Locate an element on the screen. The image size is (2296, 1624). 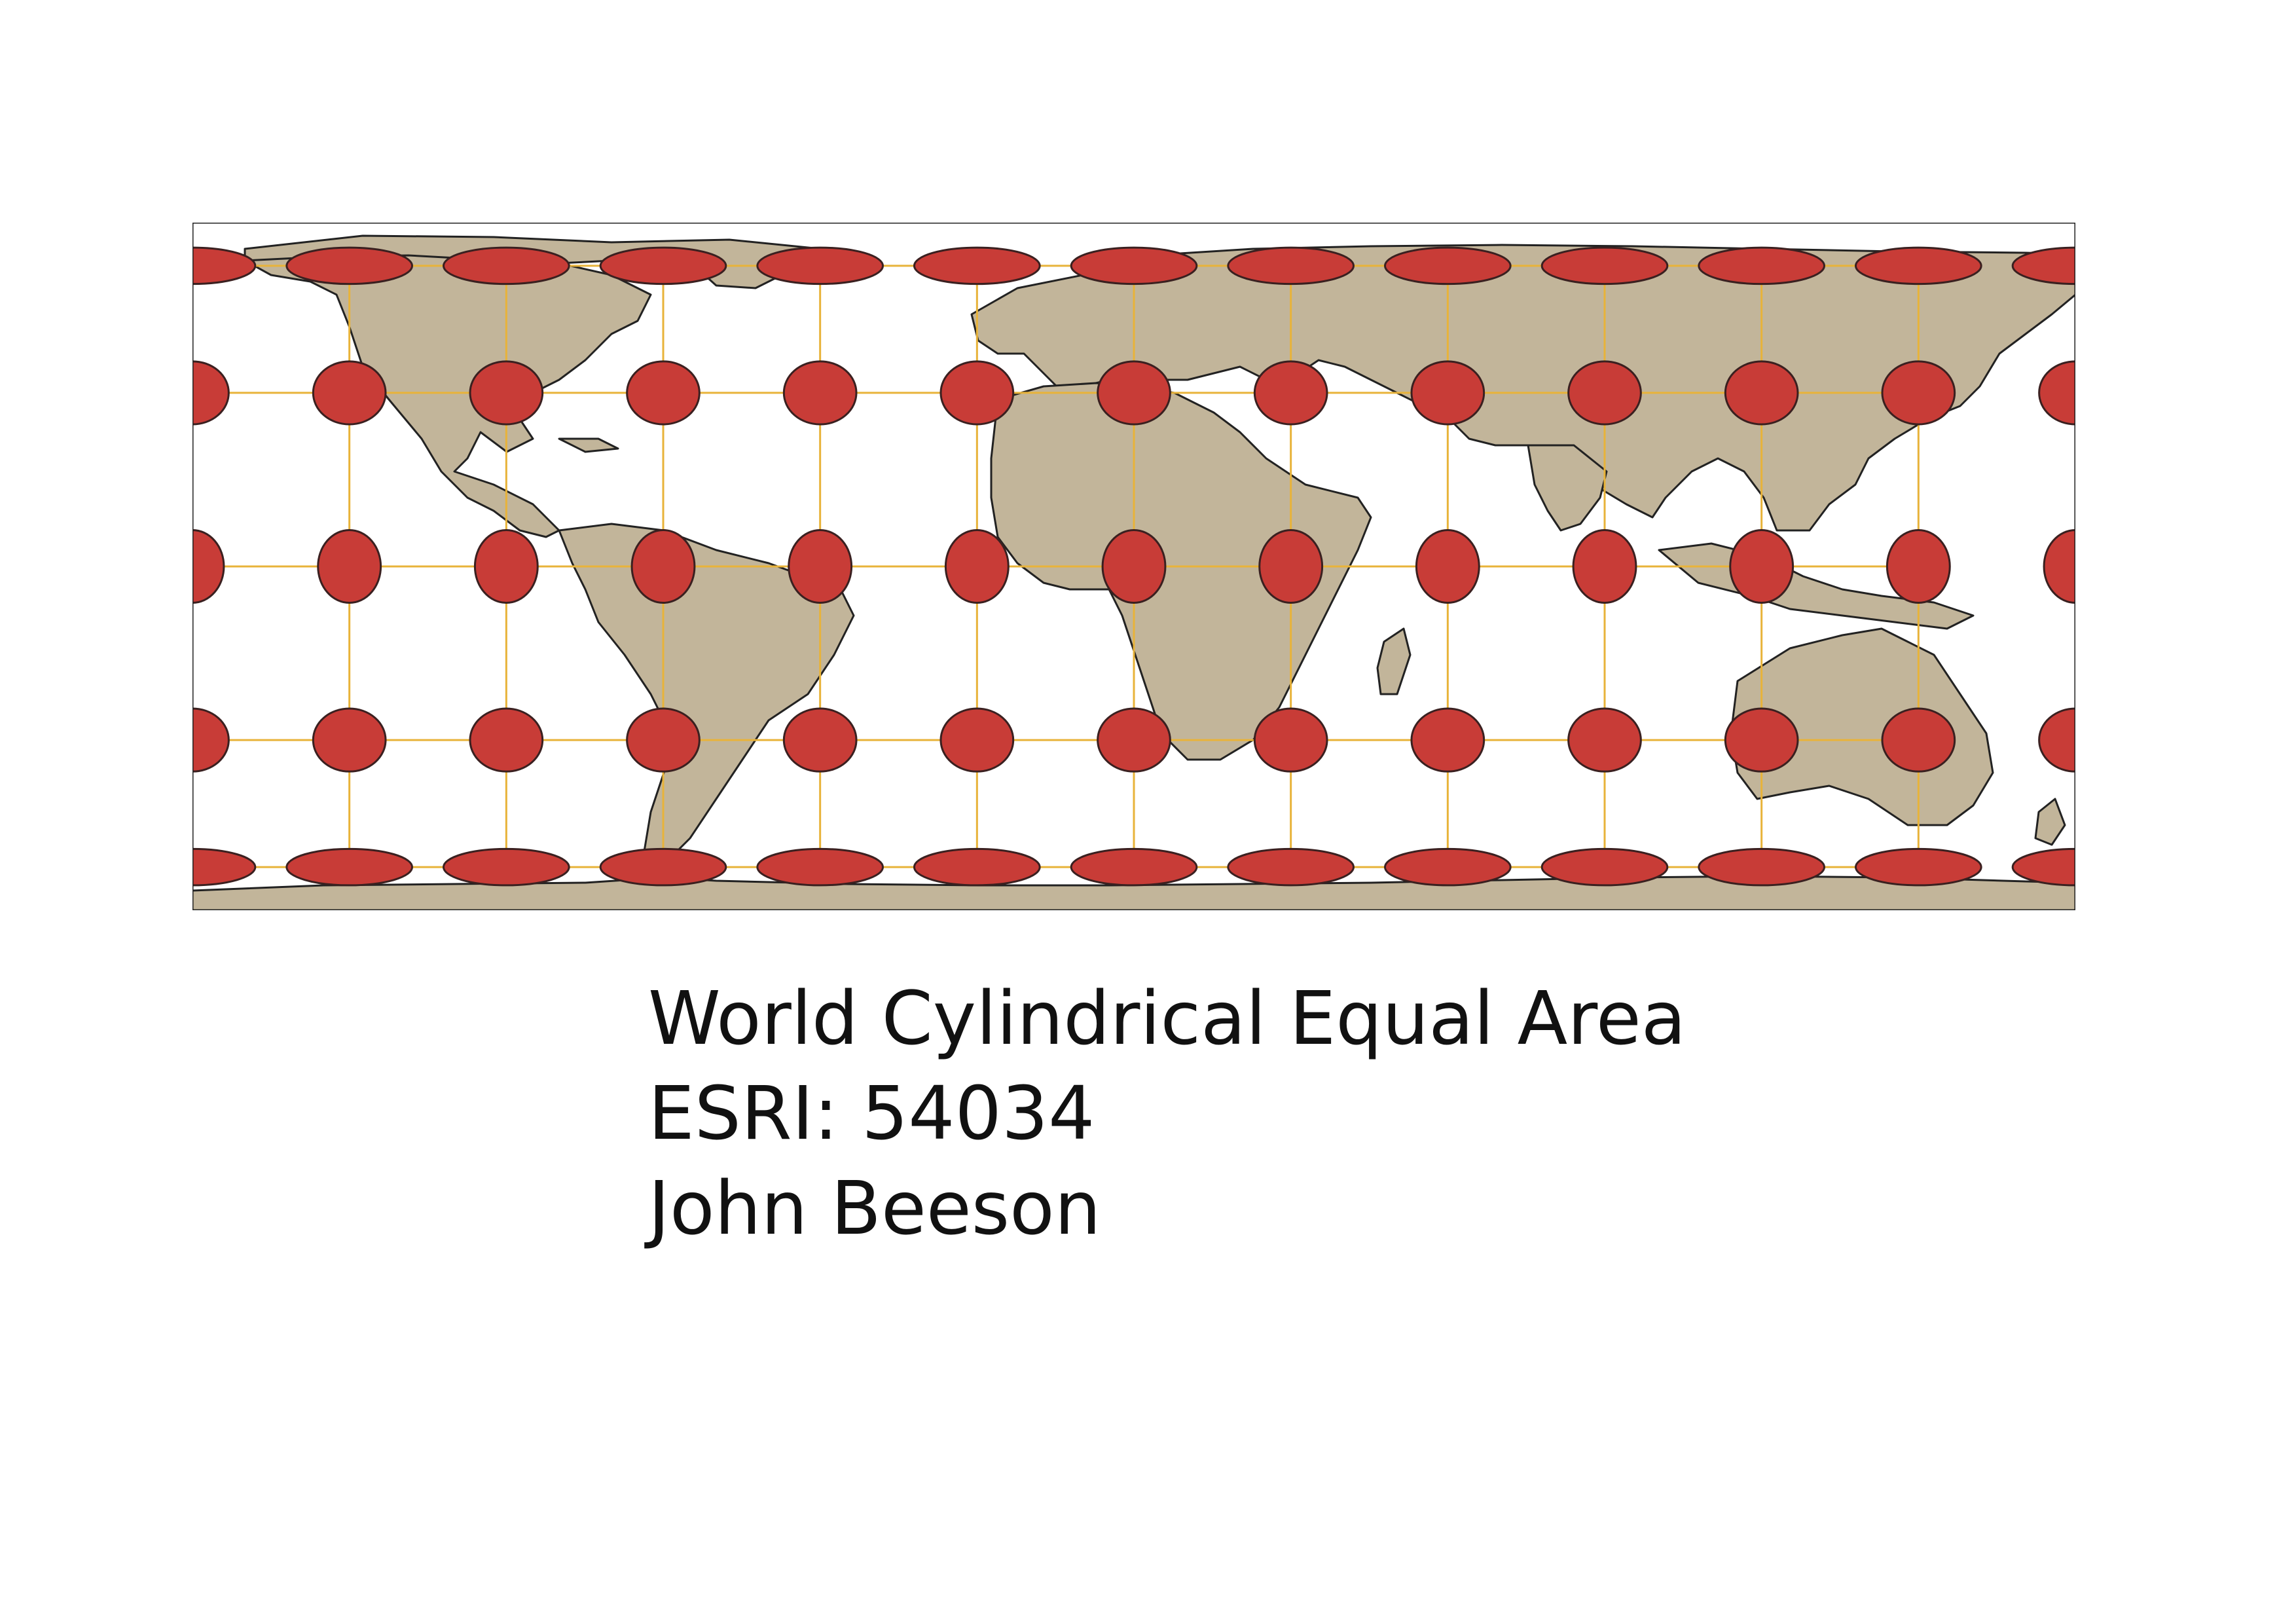
africa is located at coordinates (1181, 571).